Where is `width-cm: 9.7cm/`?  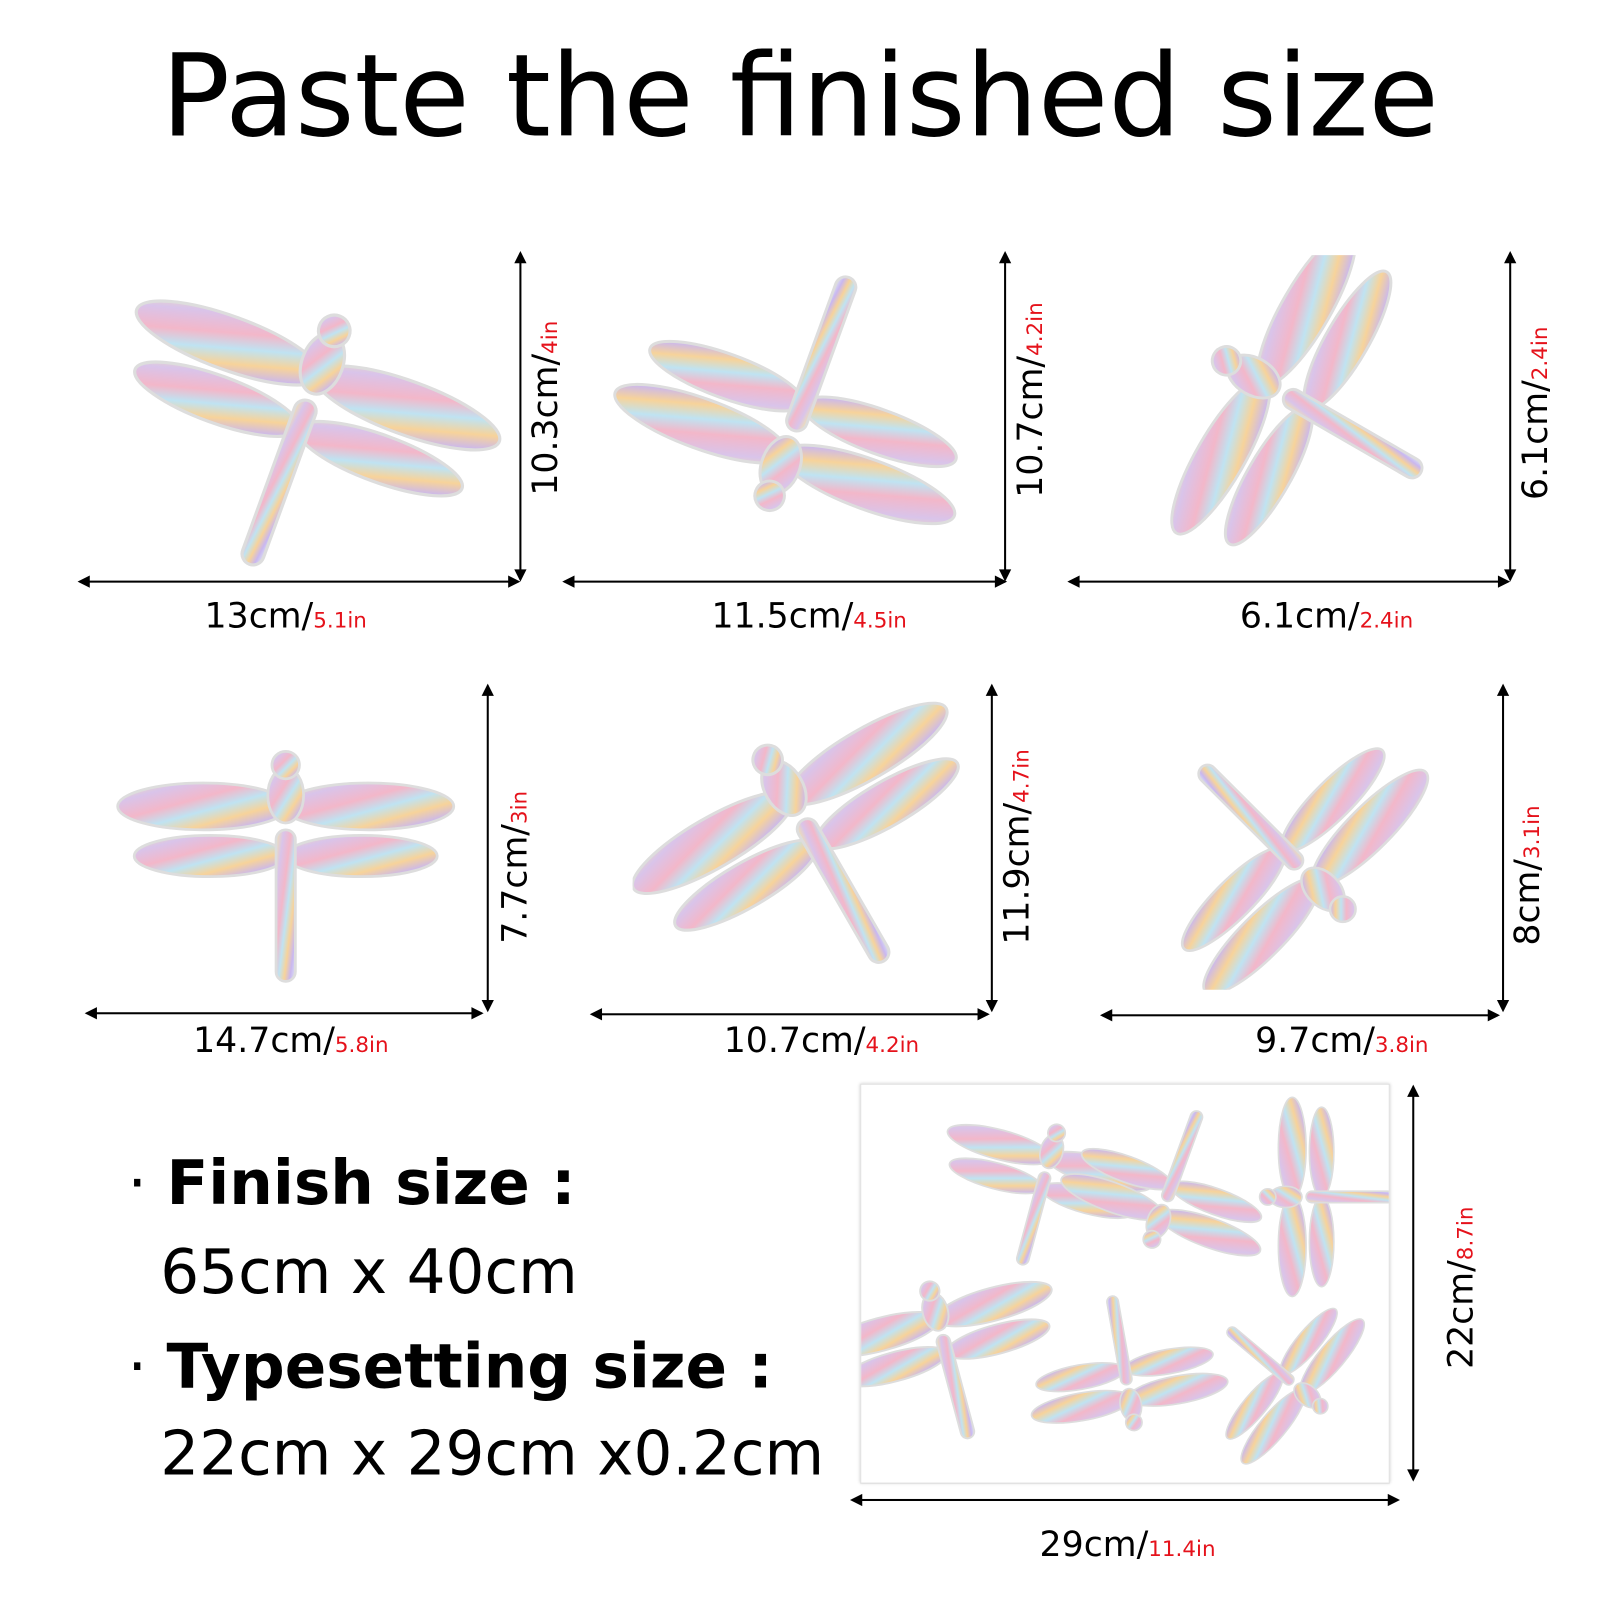
width-cm: 9.7cm/ is located at coordinates (1315, 1041).